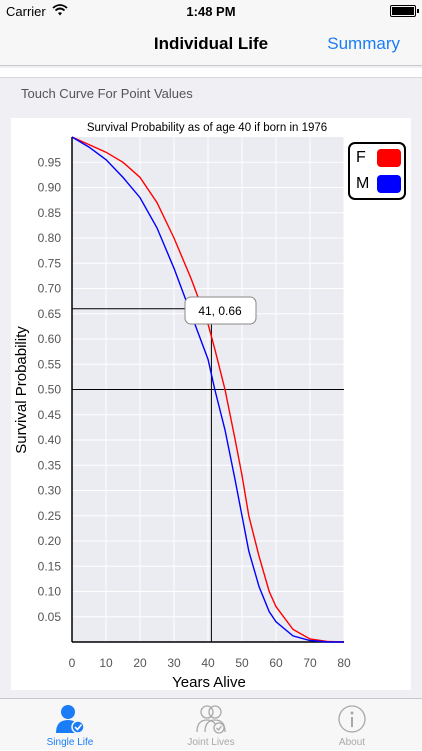 The image size is (422, 751). Describe the element at coordinates (389, 184) in the screenshot. I see `legend-swatch-m` at that location.